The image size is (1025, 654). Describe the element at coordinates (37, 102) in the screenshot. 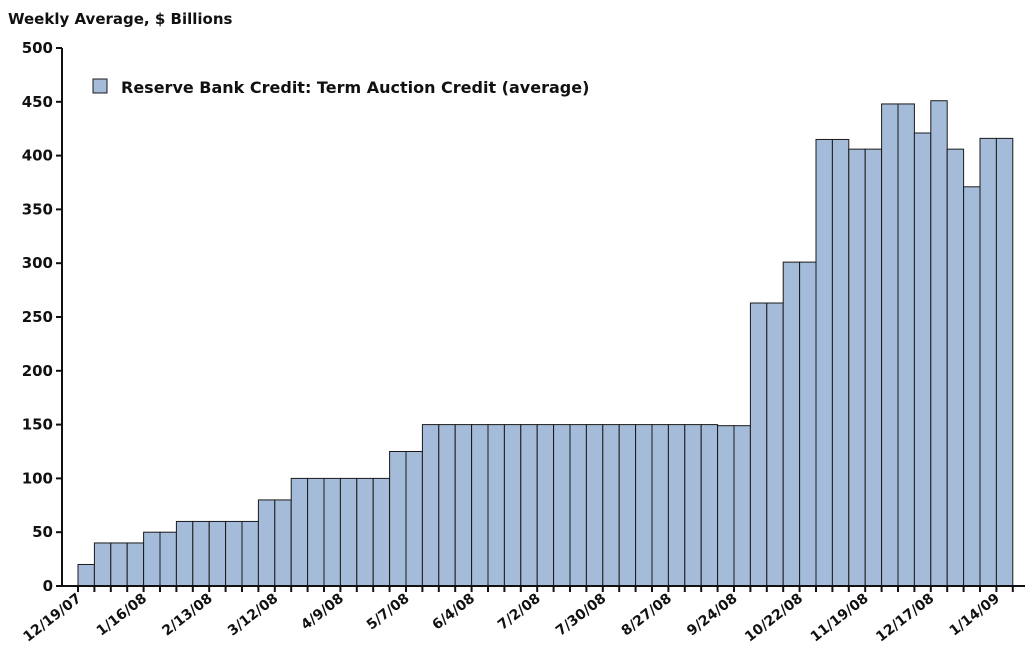

I see `y-tick-label: 450` at that location.